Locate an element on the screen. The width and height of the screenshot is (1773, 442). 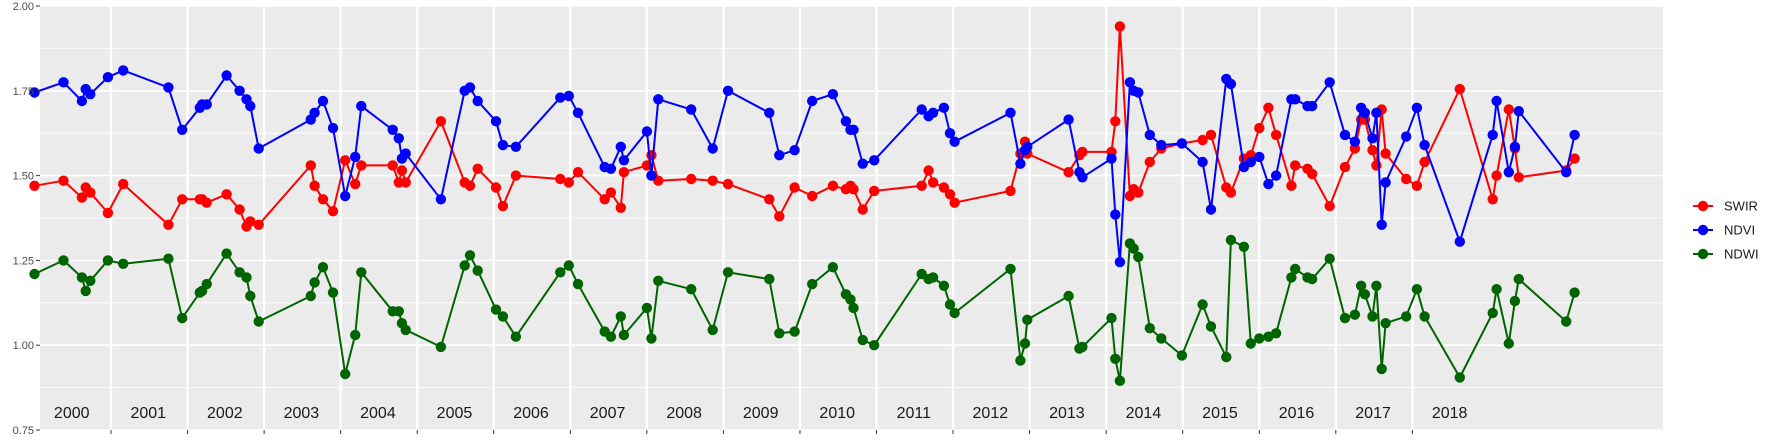
legend: SWIR NDVI NDWI is located at coordinates (1726, 230).